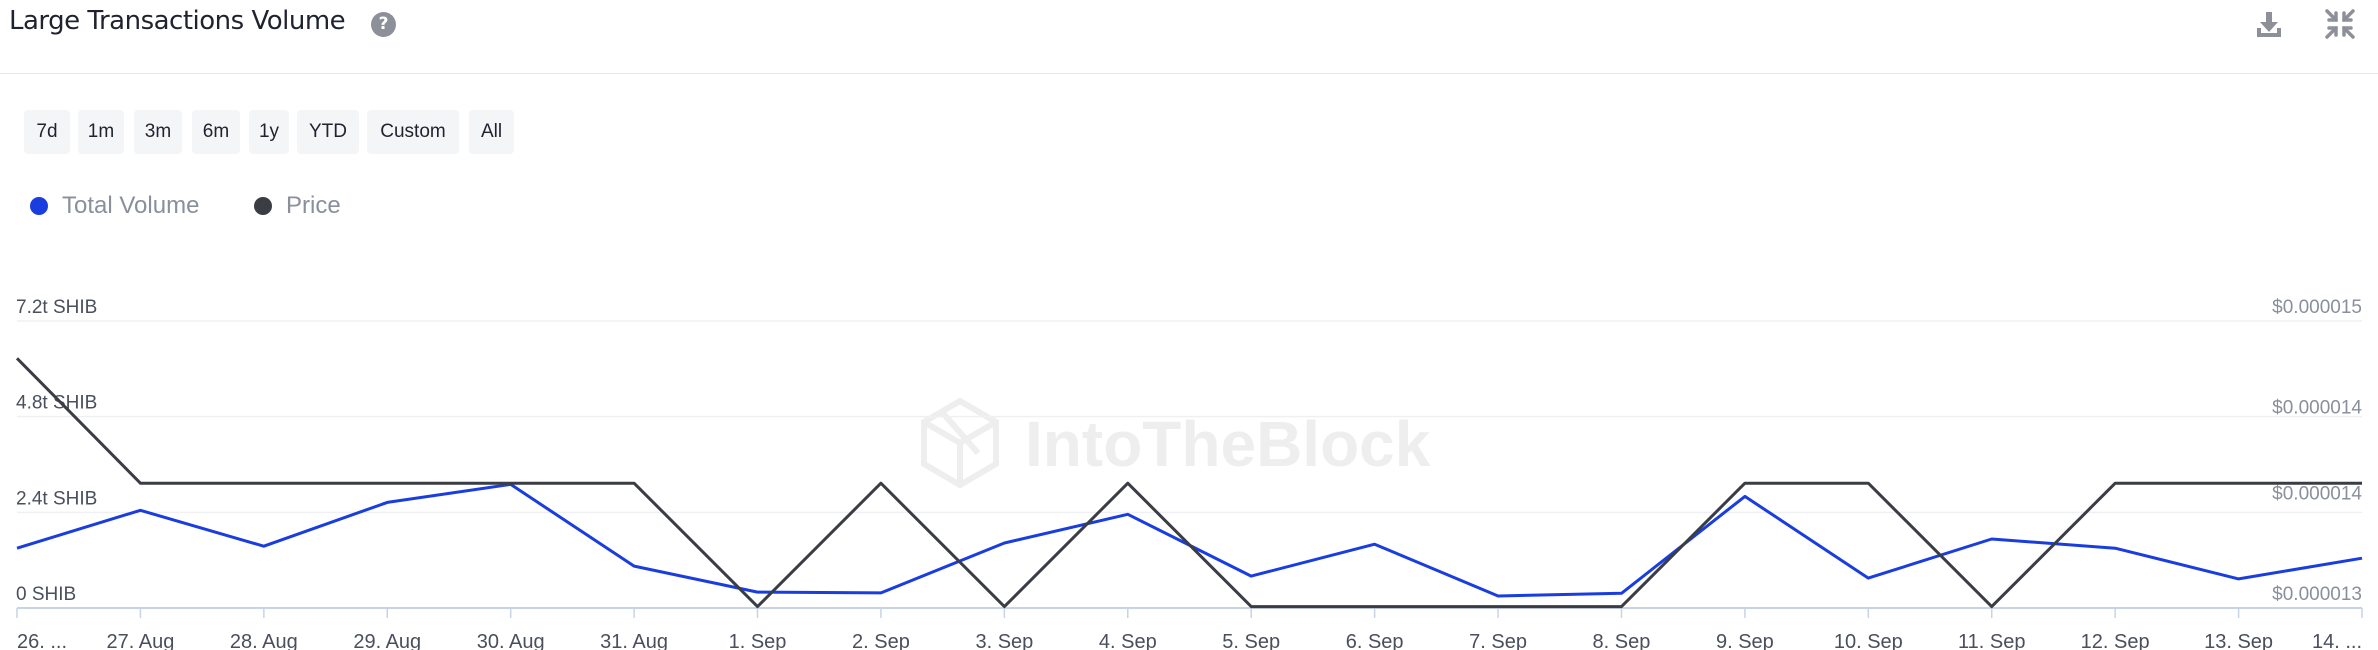 The width and height of the screenshot is (2378, 650). What do you see at coordinates (328, 132) in the screenshot?
I see `range-button-ytd: YTD` at bounding box center [328, 132].